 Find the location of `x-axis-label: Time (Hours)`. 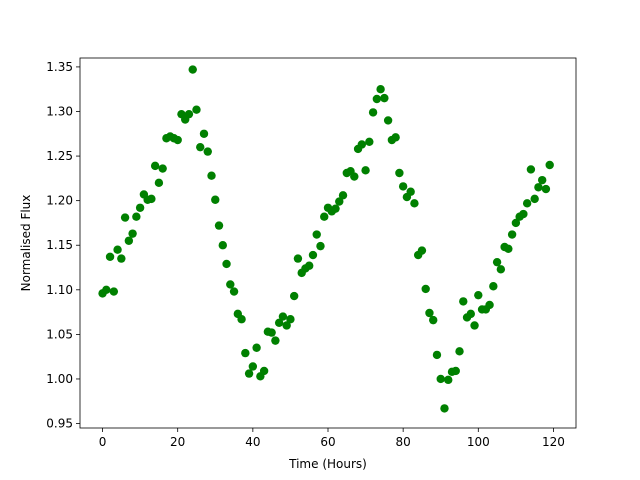

x-axis-label: Time (Hours) is located at coordinates (327, 464).